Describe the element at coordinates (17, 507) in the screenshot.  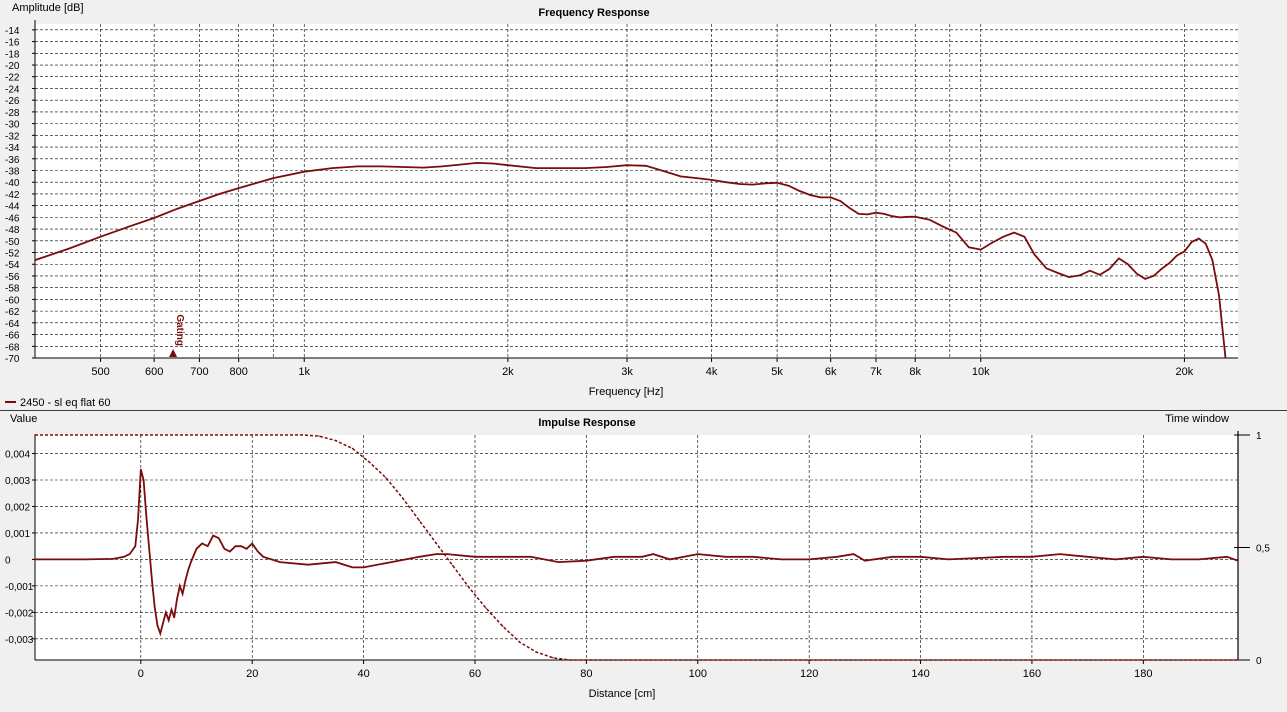
I see `y-tick-label: 0,002` at that location.